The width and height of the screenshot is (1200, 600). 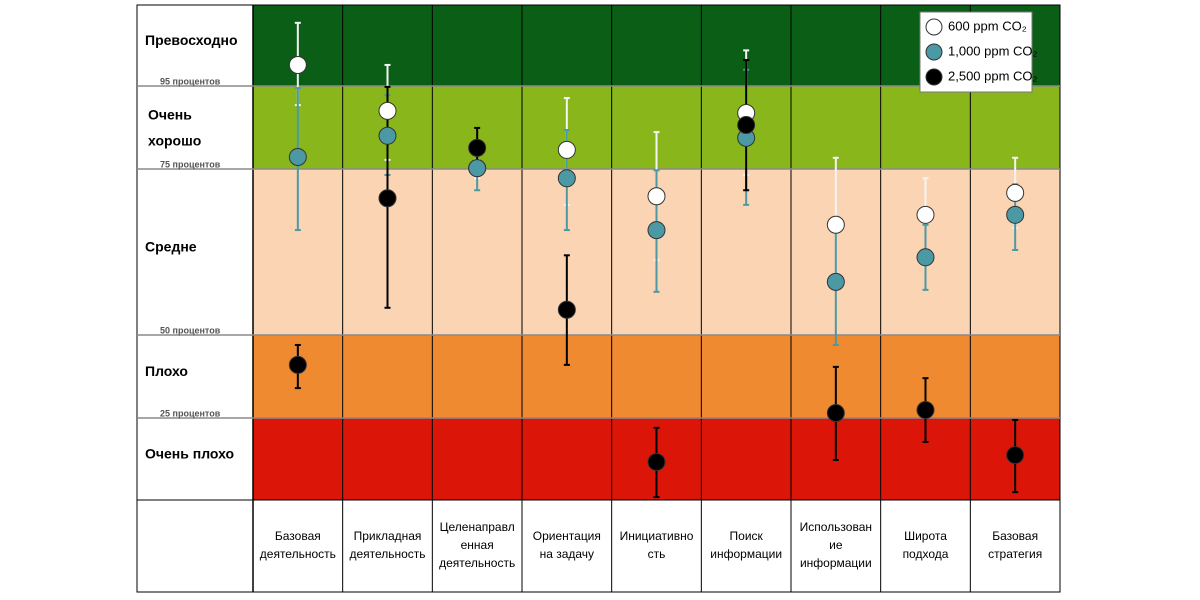 I want to click on x-tick-label: Ориентация, so click(x=567, y=536).